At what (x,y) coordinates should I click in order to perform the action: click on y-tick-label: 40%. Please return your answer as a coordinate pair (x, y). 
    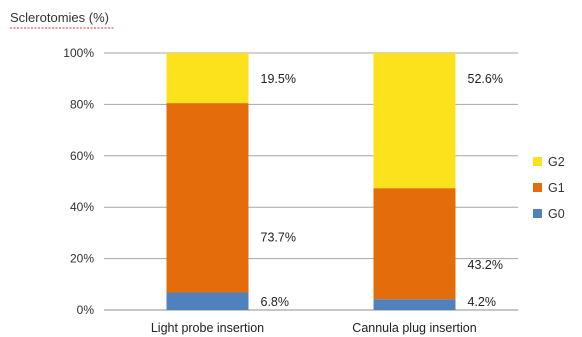
    Looking at the image, I should click on (82, 207).